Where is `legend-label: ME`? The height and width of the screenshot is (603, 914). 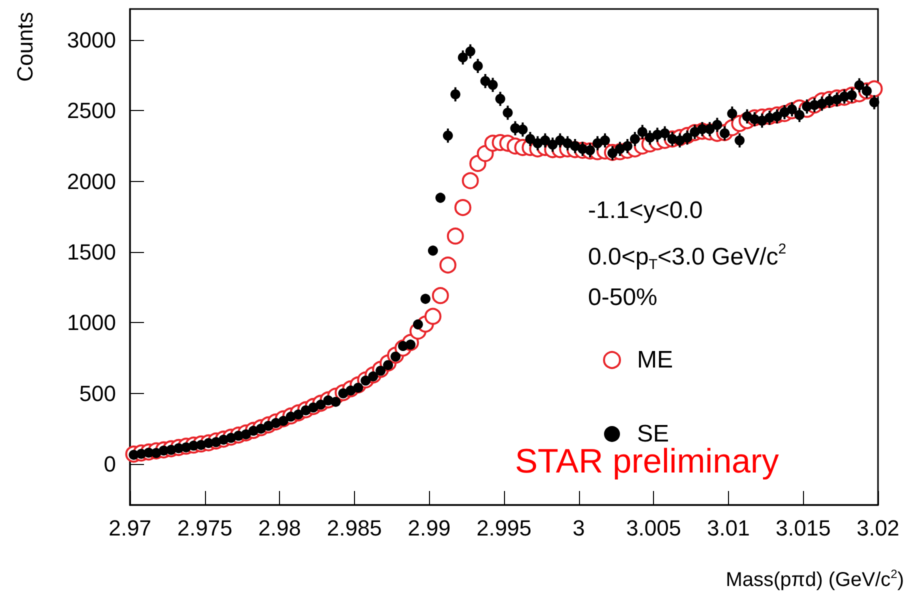
legend-label: ME is located at coordinates (655, 360).